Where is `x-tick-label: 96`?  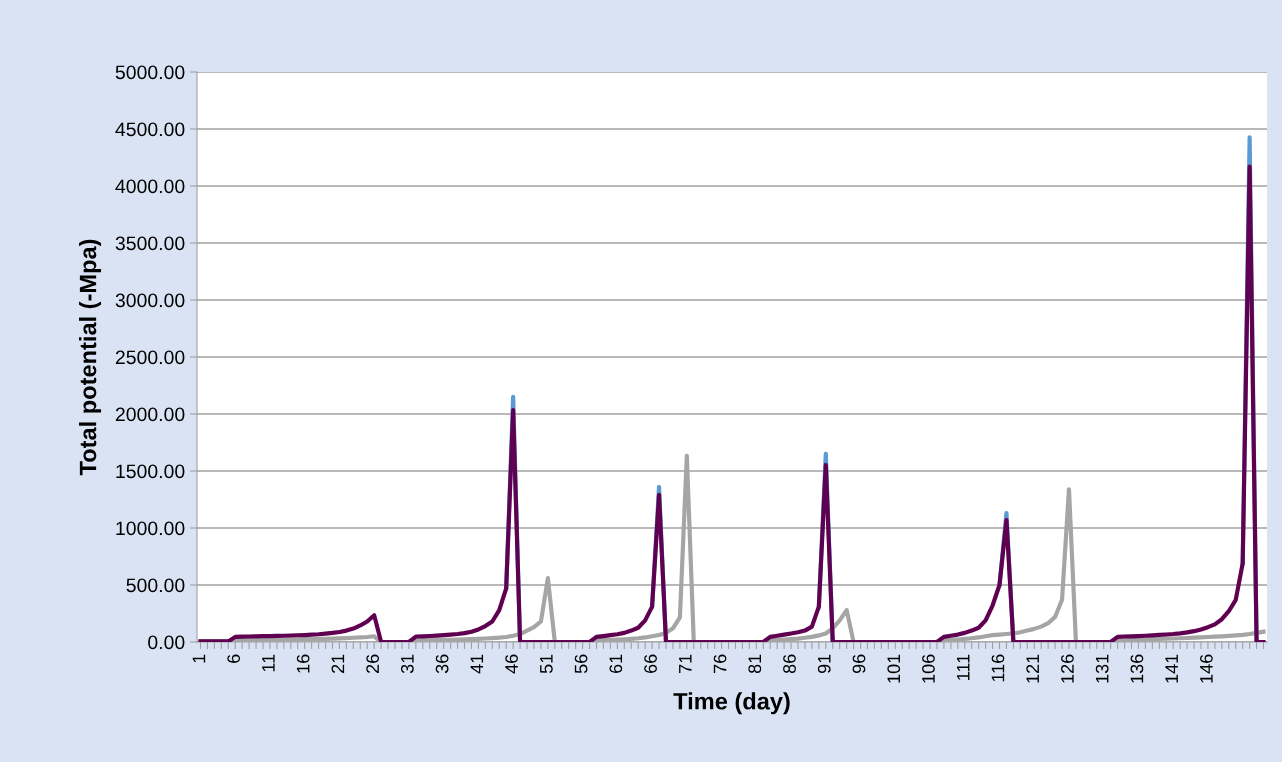 x-tick-label: 96 is located at coordinates (859, 664).